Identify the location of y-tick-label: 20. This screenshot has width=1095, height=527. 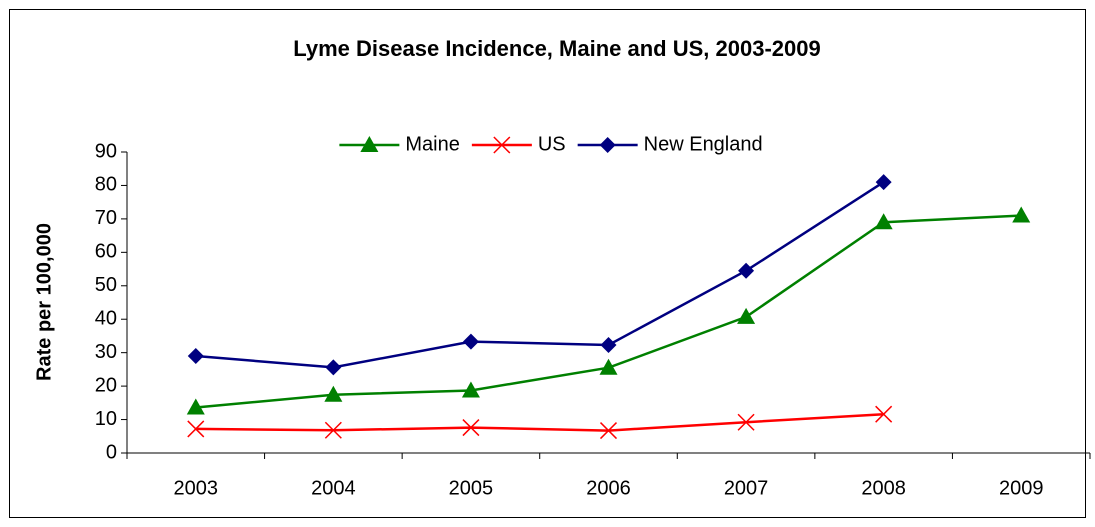
(106, 385).